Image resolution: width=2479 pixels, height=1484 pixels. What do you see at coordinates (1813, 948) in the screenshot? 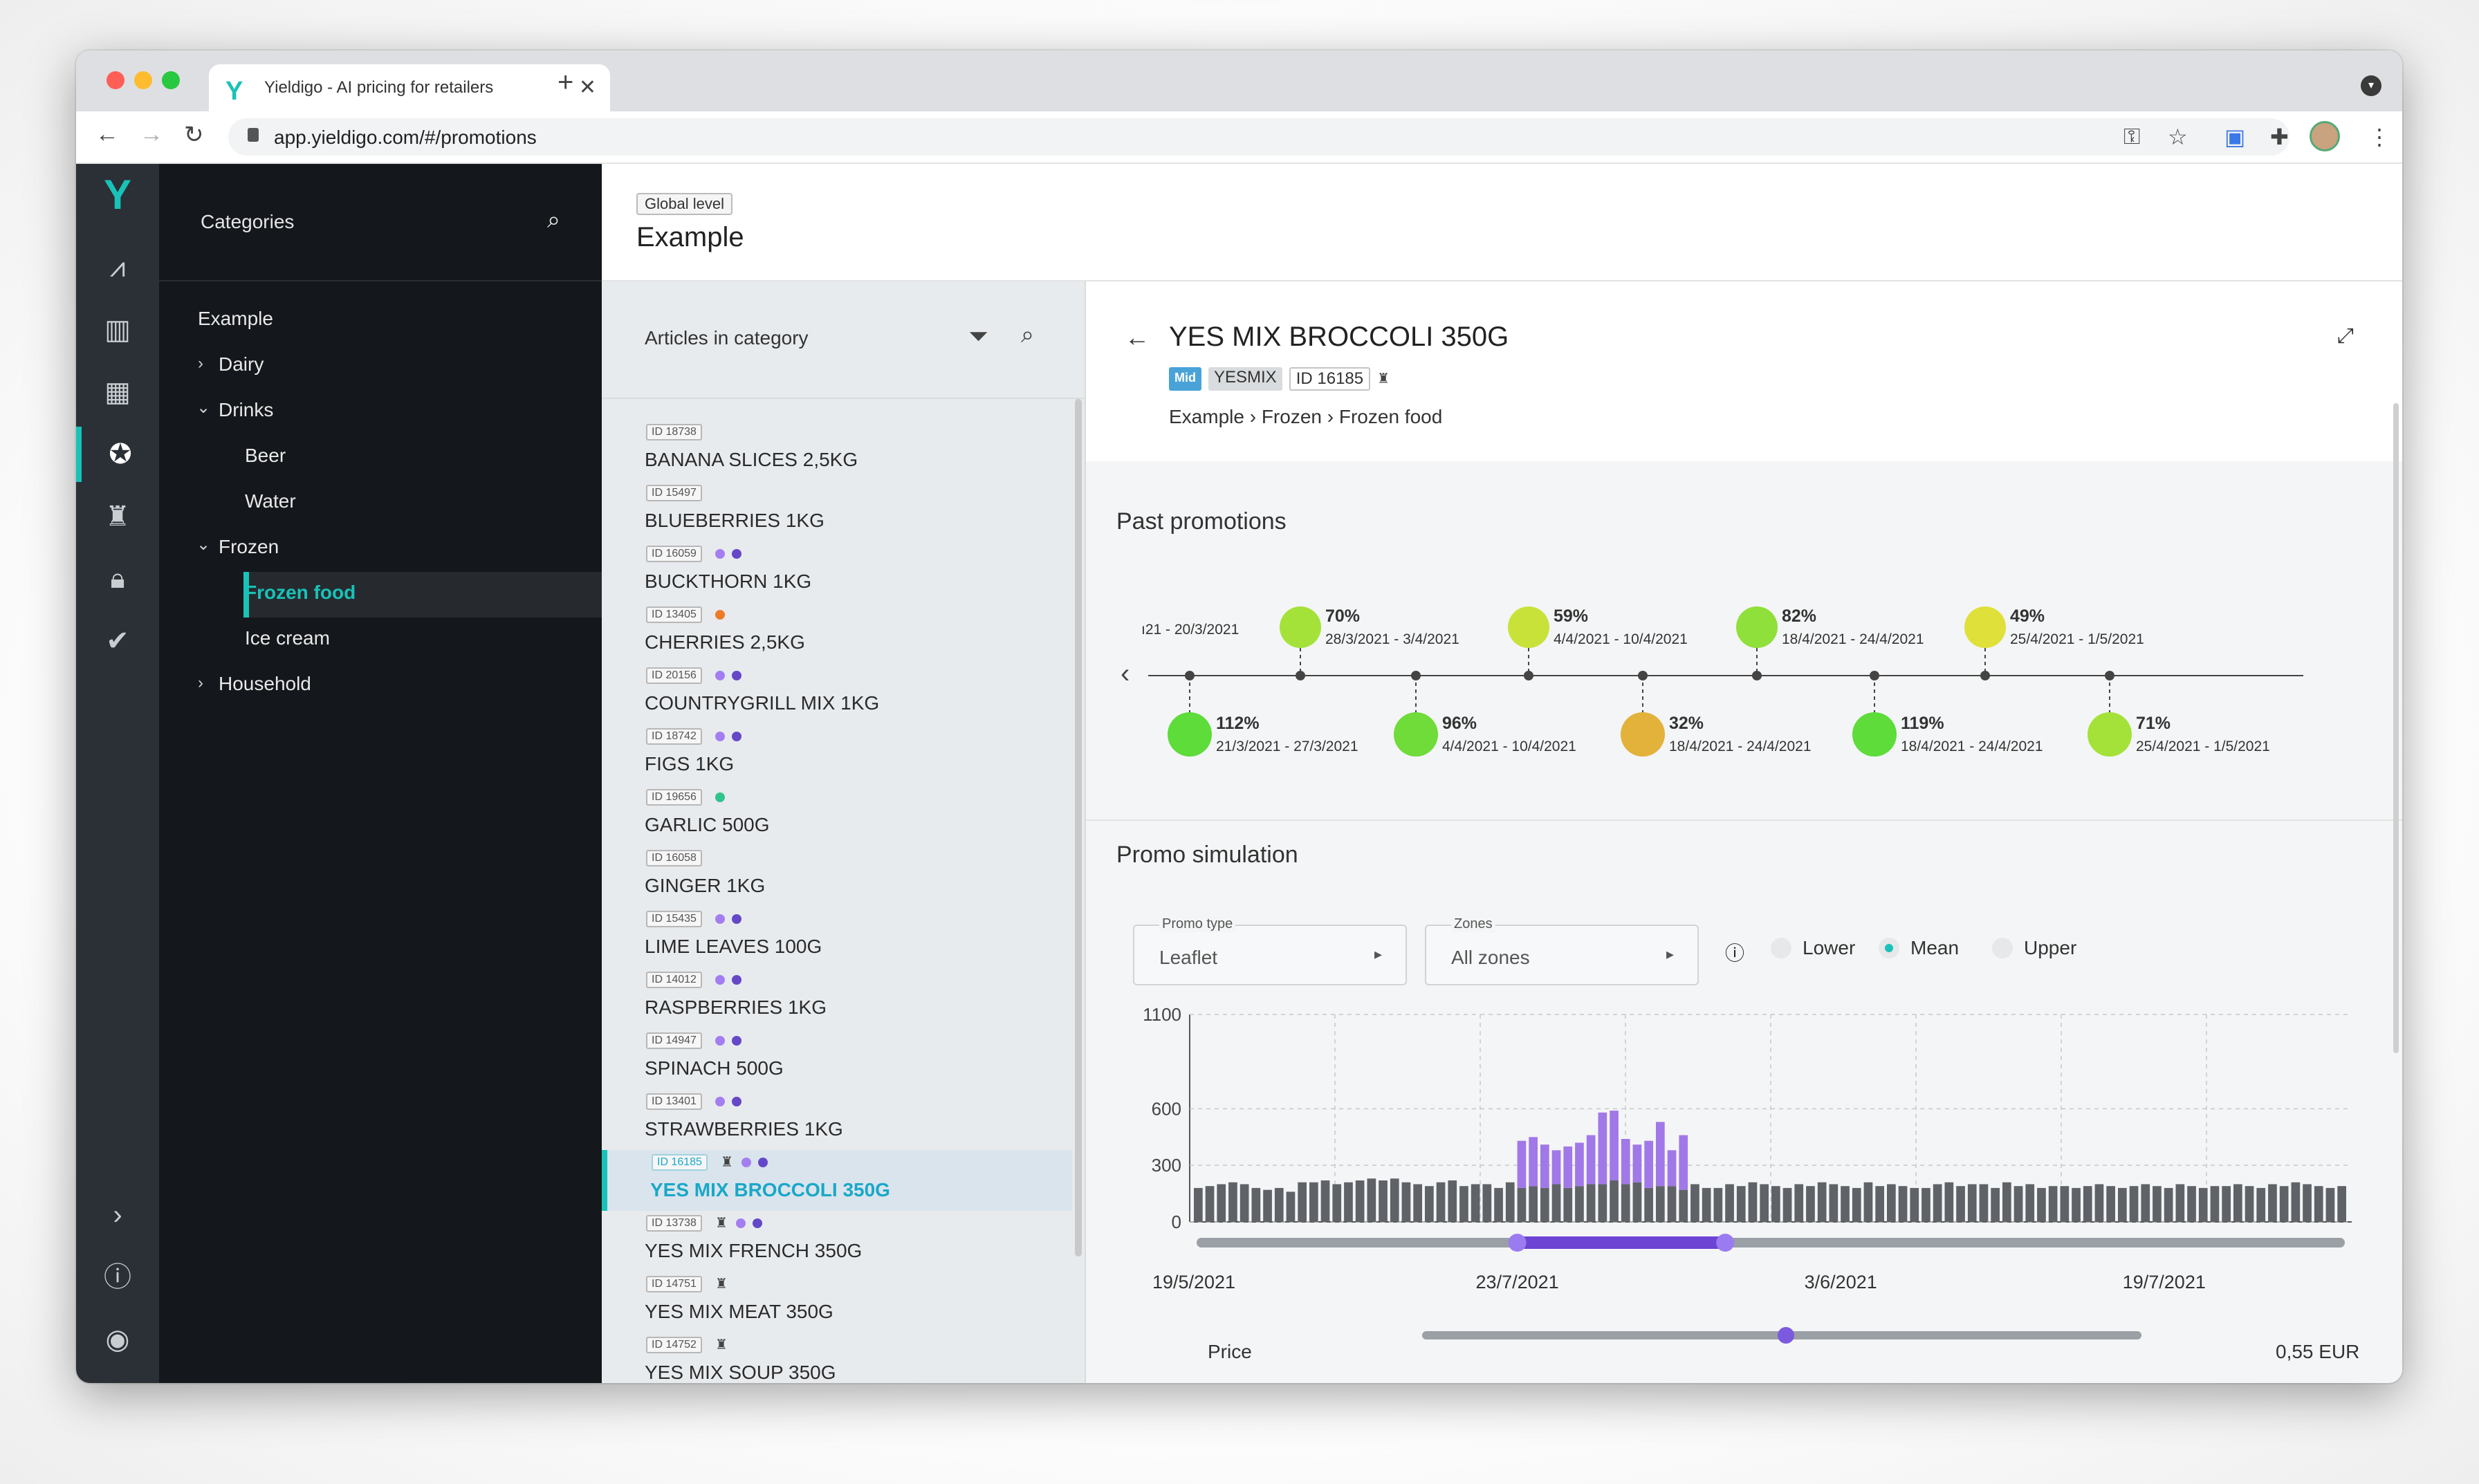
I see `radio-lower: Lower` at bounding box center [1813, 948].